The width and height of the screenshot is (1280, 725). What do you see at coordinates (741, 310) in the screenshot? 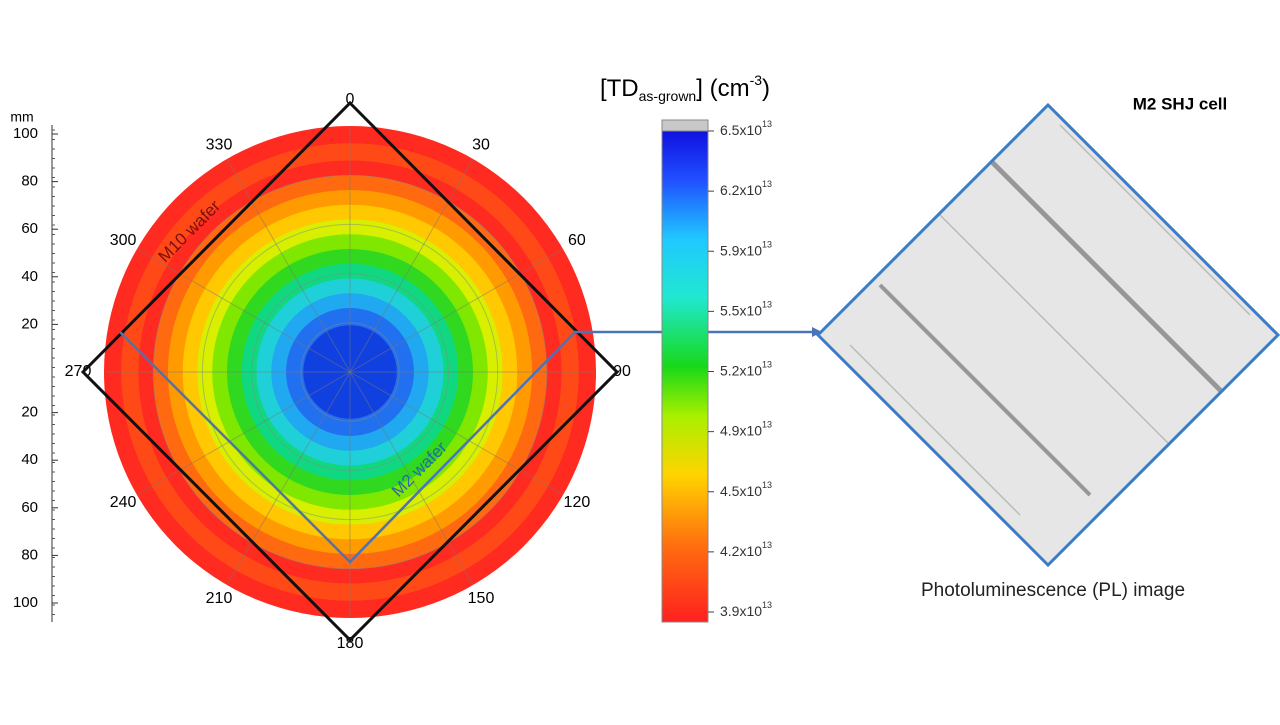
I see `mantissa: 5.5x10` at bounding box center [741, 310].